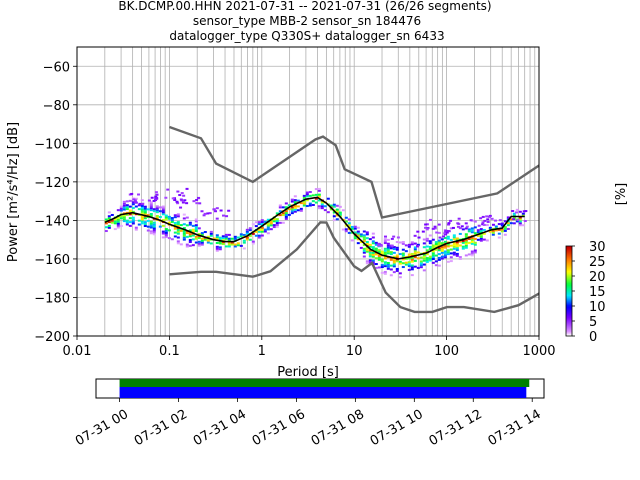 The image size is (640, 480). What do you see at coordinates (55, 202) in the screenshot?
I see `y-axis-ticks: −60 −80 −100 −120 −140 −160 −180 −200` at bounding box center [55, 202].